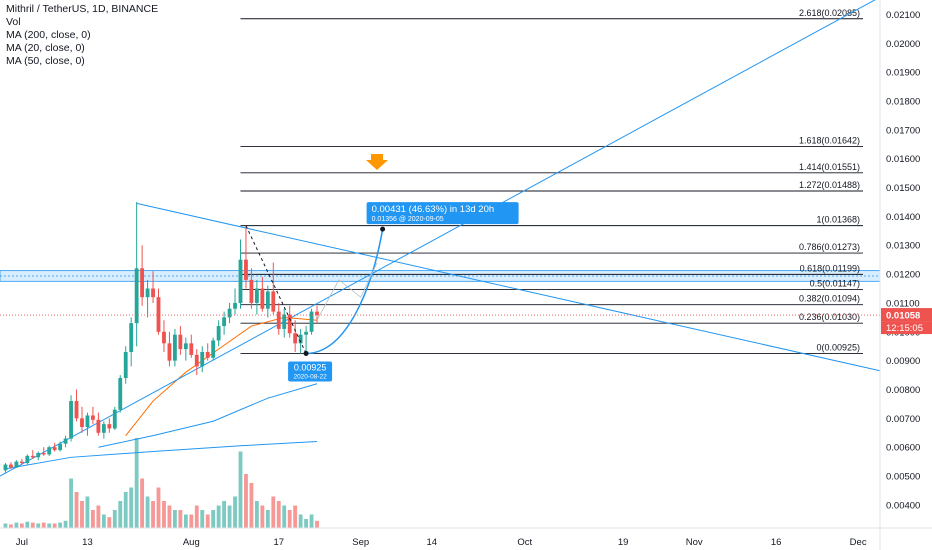  Describe the element at coordinates (903, 419) in the screenshot. I see `price-tick-label: 0.00700` at that location.